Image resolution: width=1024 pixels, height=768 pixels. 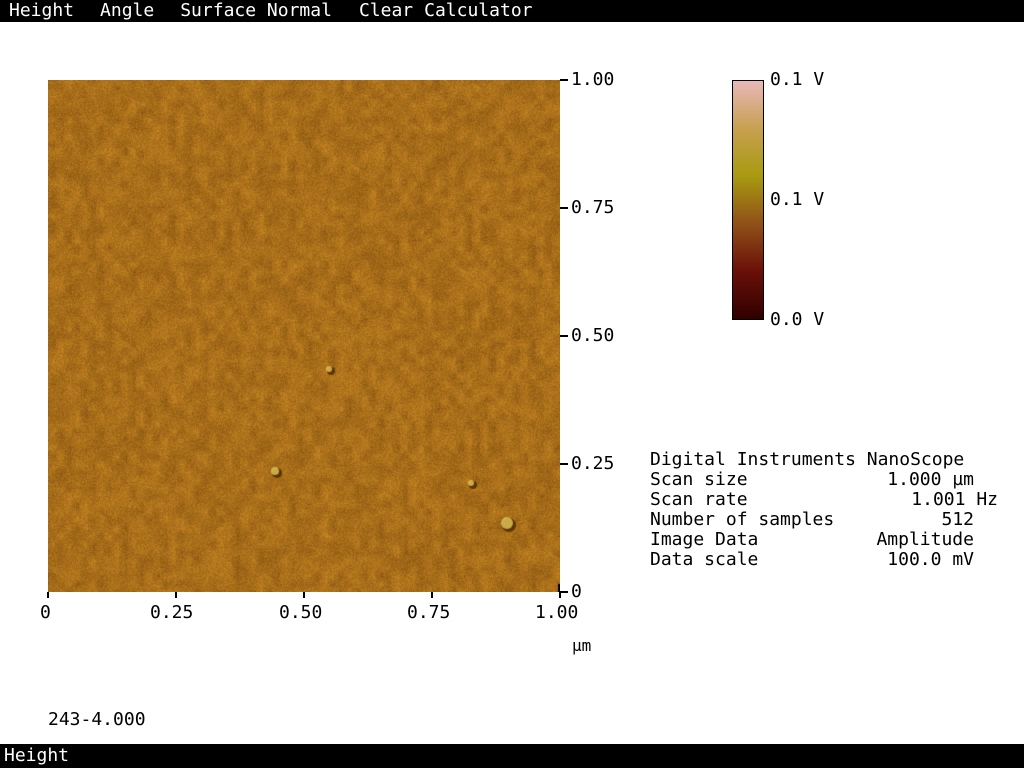 What do you see at coordinates (512, 756) in the screenshot?
I see `status-bar: Height` at bounding box center [512, 756].